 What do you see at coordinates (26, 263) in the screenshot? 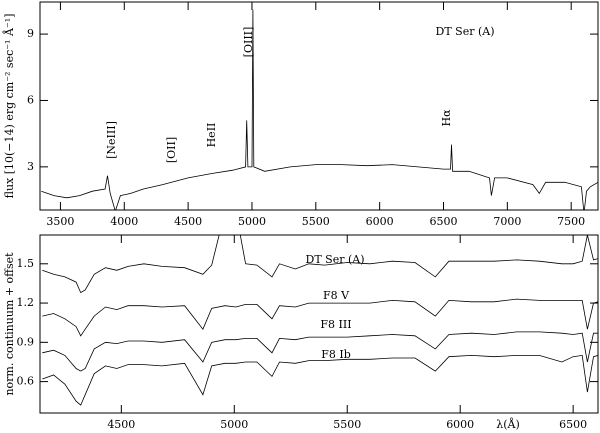
I see `y-tick-label: 1.5` at bounding box center [26, 263].